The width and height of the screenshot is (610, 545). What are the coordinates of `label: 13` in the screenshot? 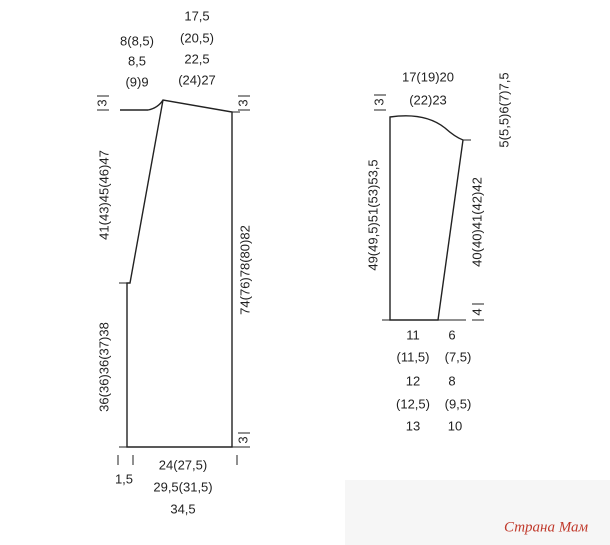 It's located at (413, 425).